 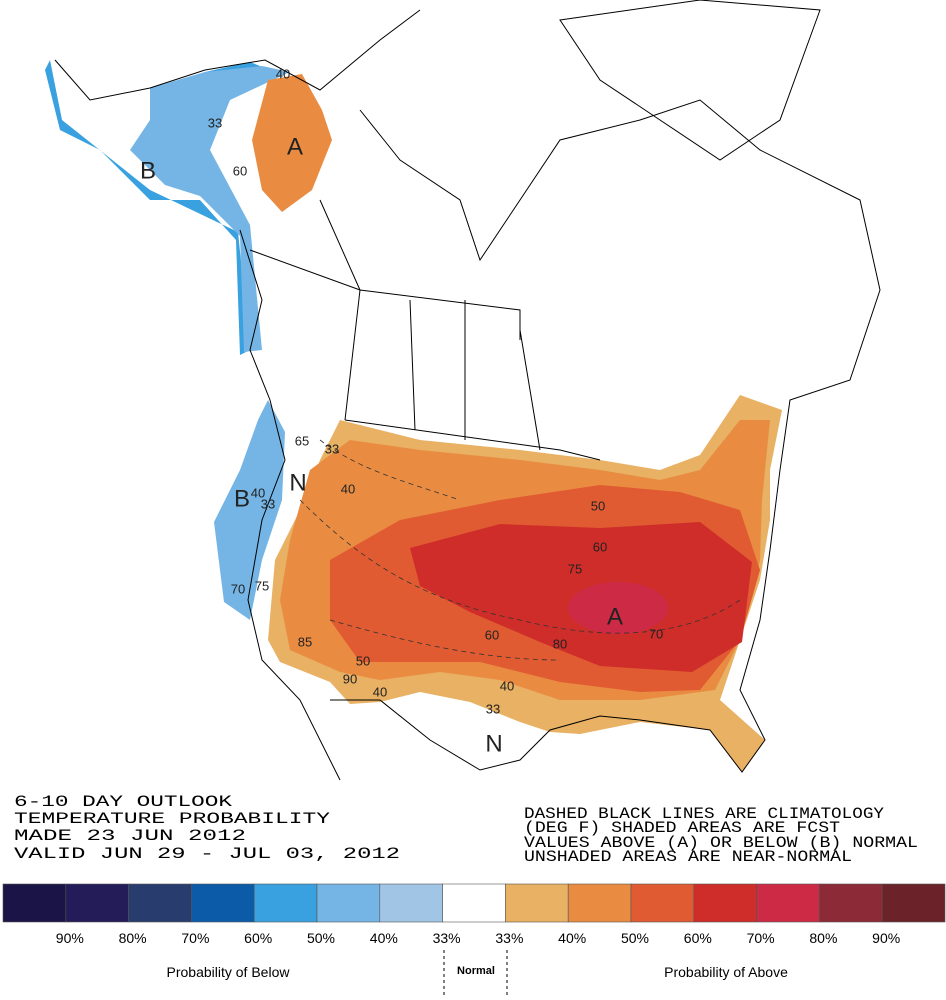 What do you see at coordinates (123, 802) in the screenshot?
I see `title-line: 6-10 DAY OUTLOOK` at bounding box center [123, 802].